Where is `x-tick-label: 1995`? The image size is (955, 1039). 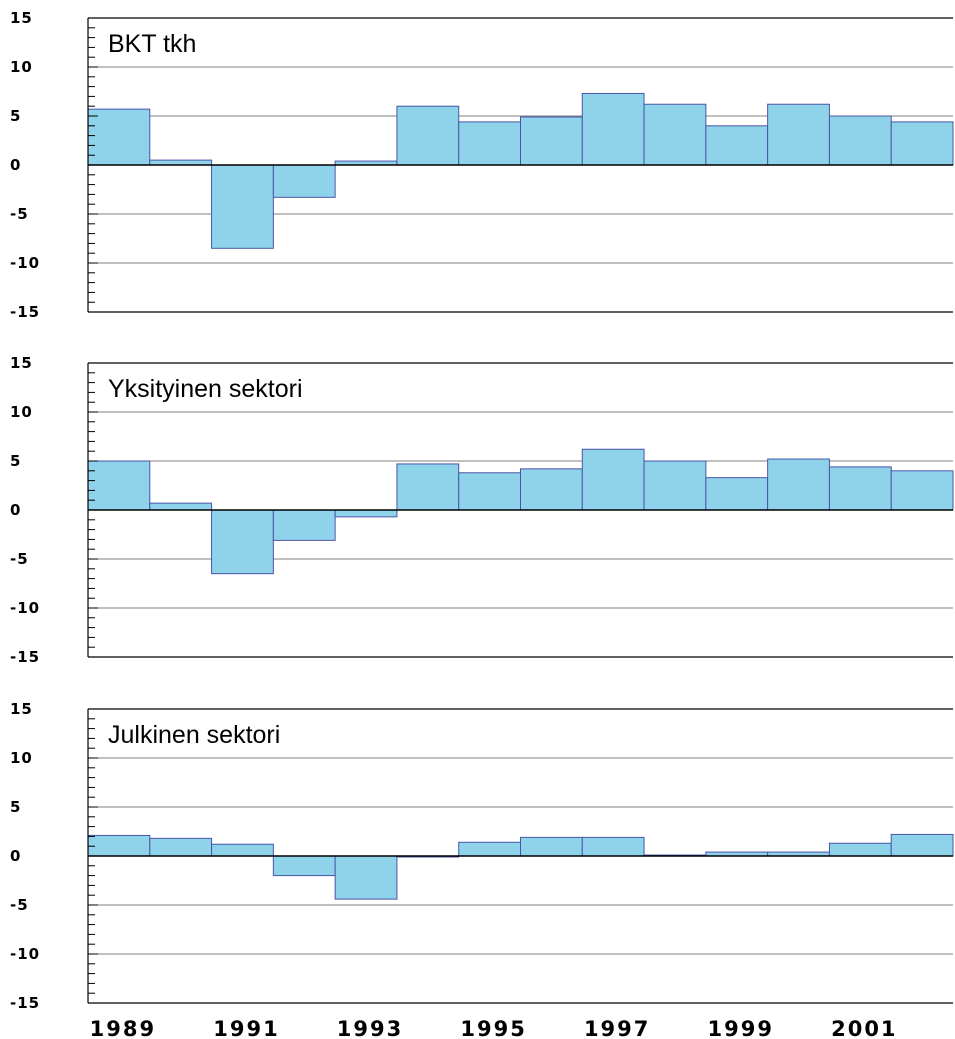 x-tick-label: 1995 is located at coordinates (493, 1028).